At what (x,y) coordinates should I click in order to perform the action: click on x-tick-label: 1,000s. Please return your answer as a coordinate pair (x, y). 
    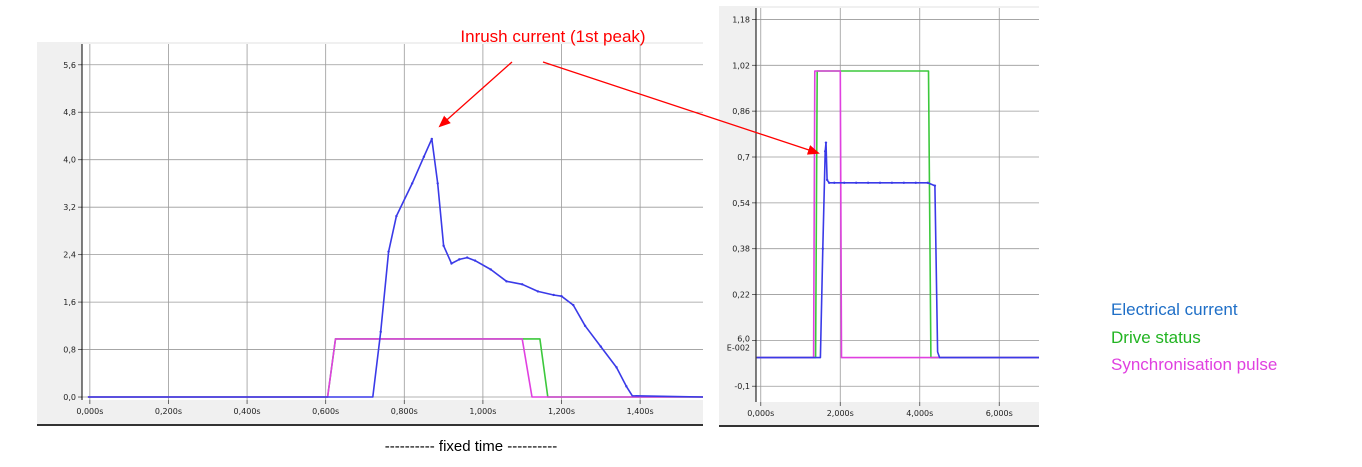
    Looking at the image, I should click on (482, 411).